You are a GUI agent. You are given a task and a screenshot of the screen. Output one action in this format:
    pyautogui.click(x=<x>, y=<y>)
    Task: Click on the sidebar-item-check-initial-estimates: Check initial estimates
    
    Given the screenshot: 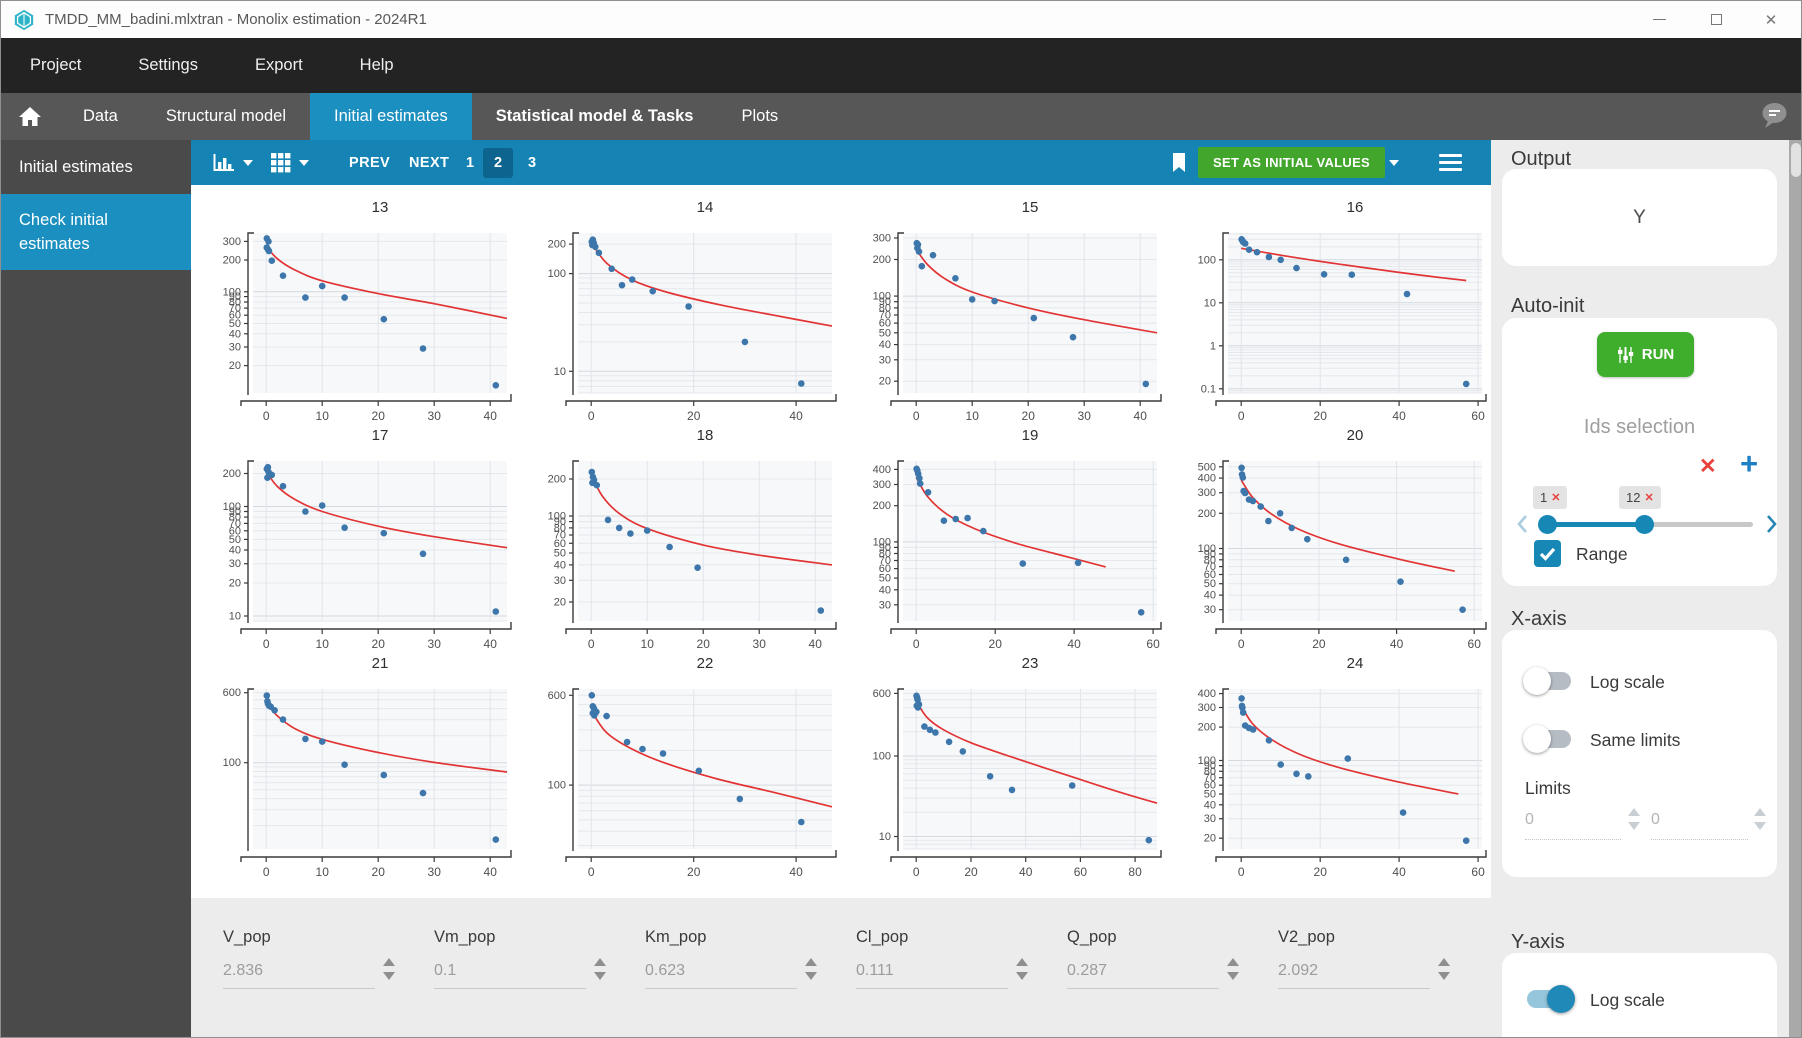 What is the action you would take?
    pyautogui.click(x=96, y=232)
    